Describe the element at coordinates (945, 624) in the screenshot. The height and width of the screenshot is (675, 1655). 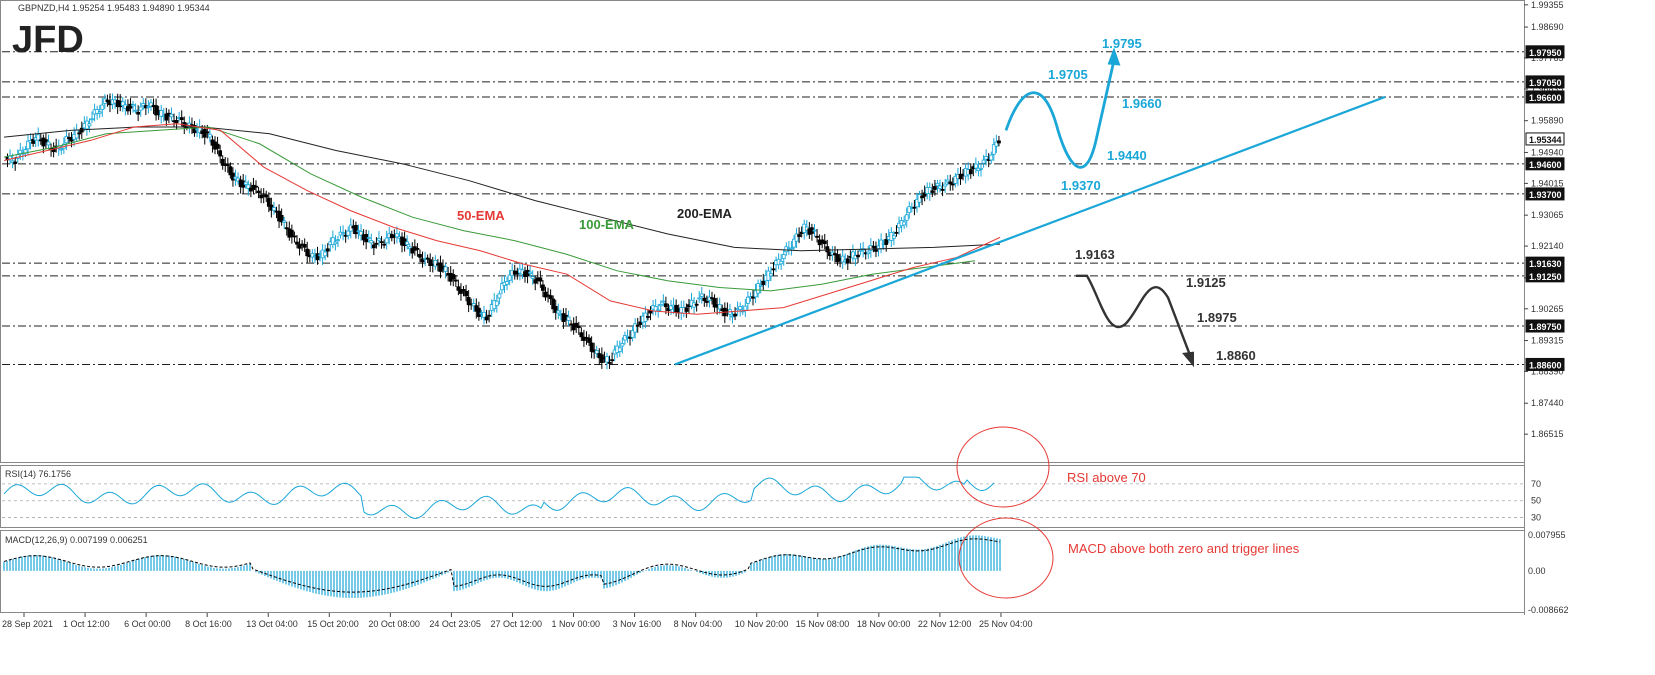
I see `time-tick-label: 22 Nov 12:00` at that location.